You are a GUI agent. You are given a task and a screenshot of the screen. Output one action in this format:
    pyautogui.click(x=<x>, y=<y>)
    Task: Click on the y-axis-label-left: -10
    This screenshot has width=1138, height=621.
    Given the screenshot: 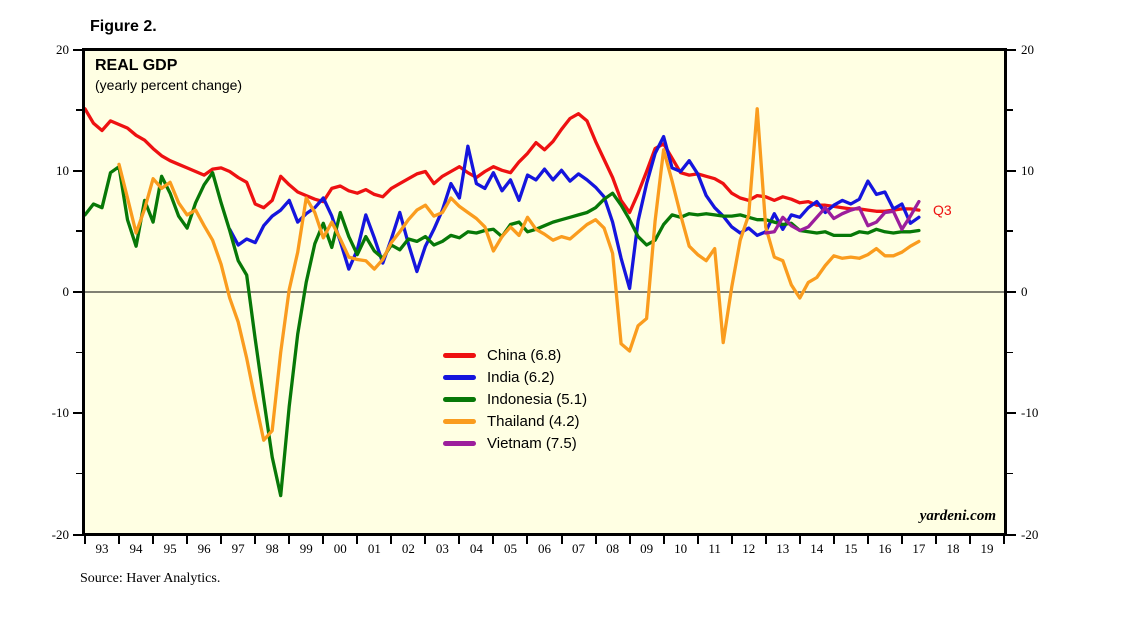 What is the action you would take?
    pyautogui.click(x=60, y=413)
    